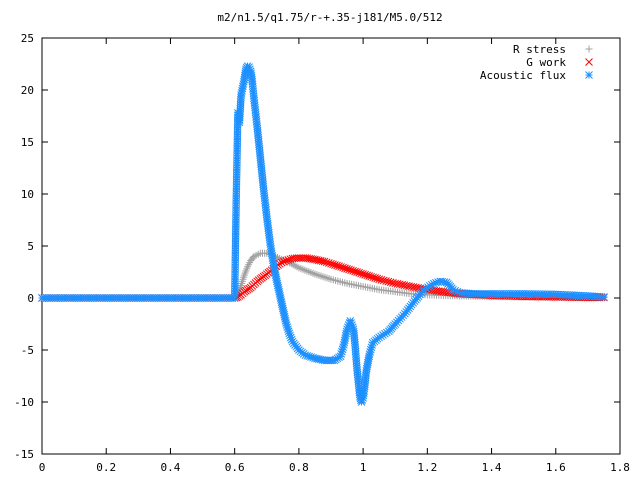  I want to click on x-tick-label: 0.6, so click(235, 467).